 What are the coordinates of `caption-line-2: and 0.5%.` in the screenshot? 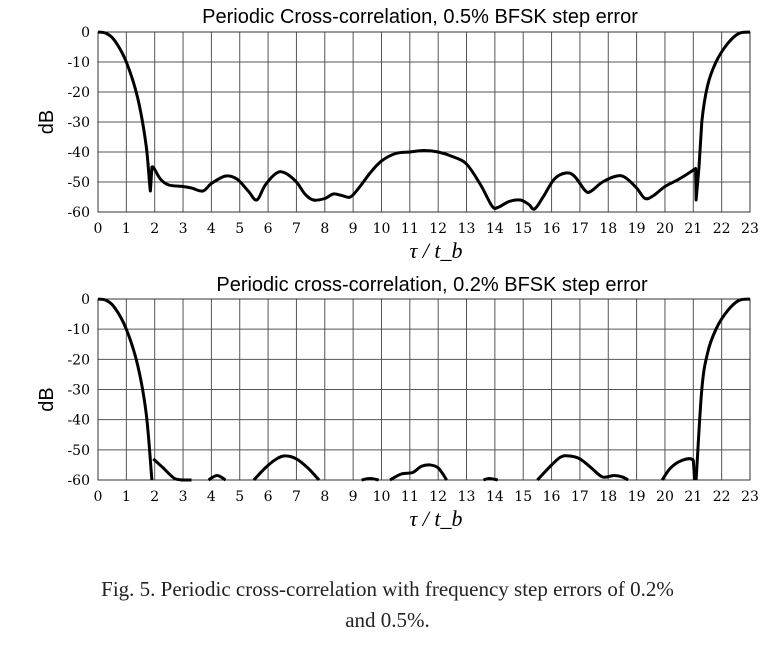 It's located at (387, 620).